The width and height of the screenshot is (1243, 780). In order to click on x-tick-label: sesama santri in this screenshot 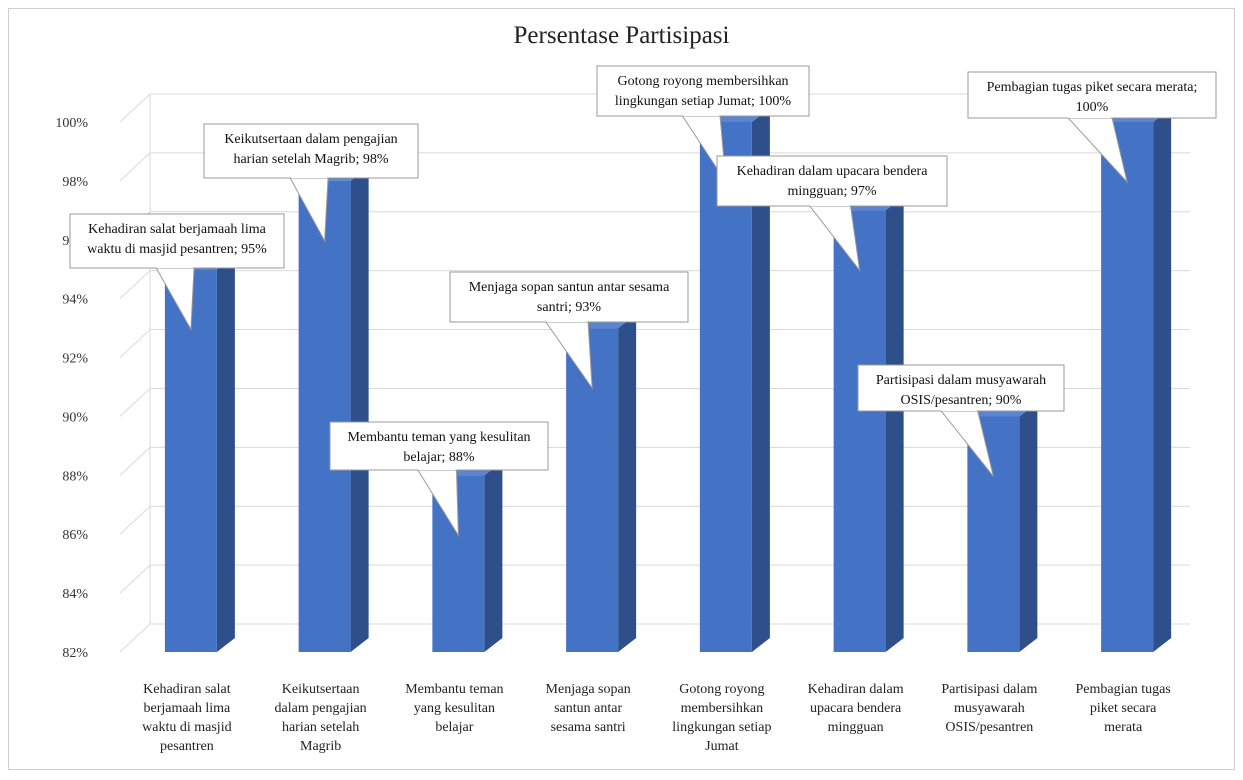, I will do `click(588, 727)`.